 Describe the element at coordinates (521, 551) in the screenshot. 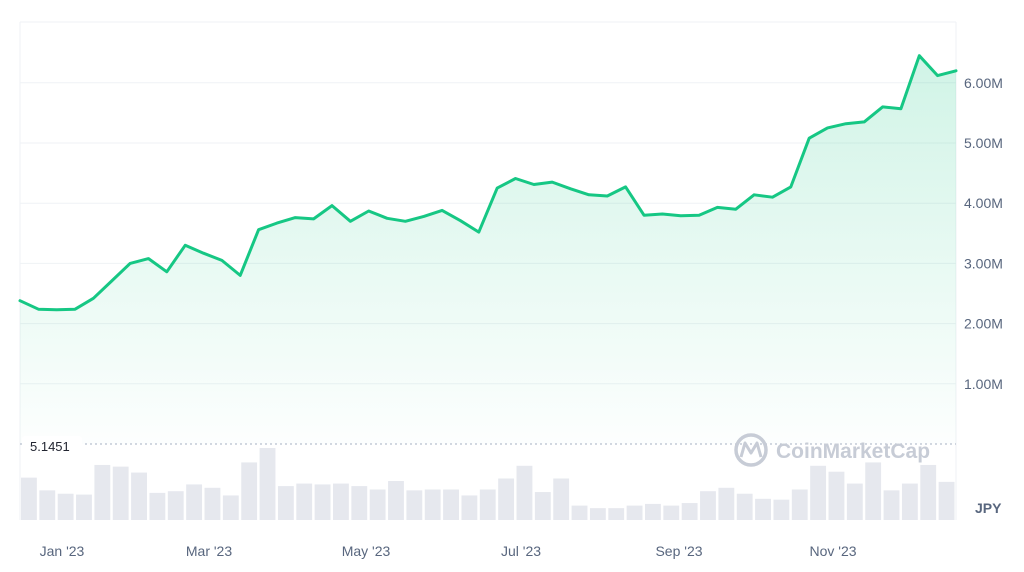

I see `x-tick-label: Jul '23` at that location.